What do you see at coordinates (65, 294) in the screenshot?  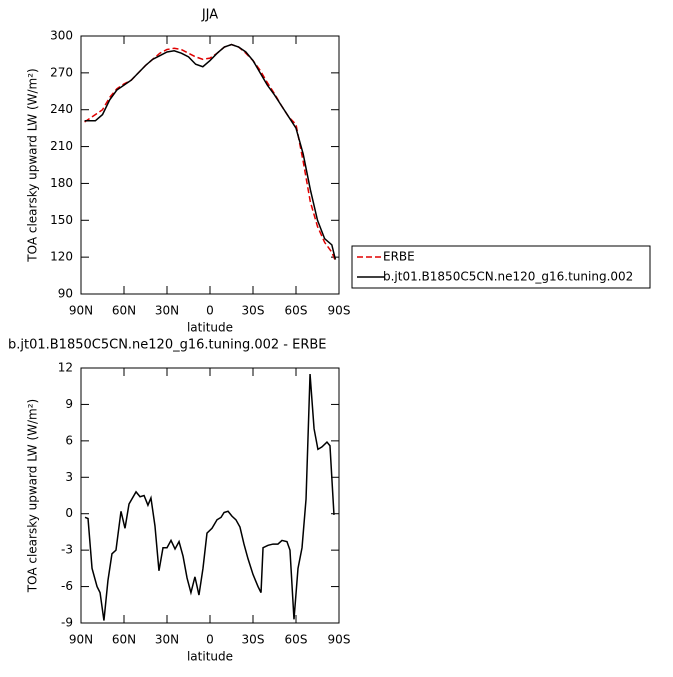 I see `y-tick-label: 90` at bounding box center [65, 294].